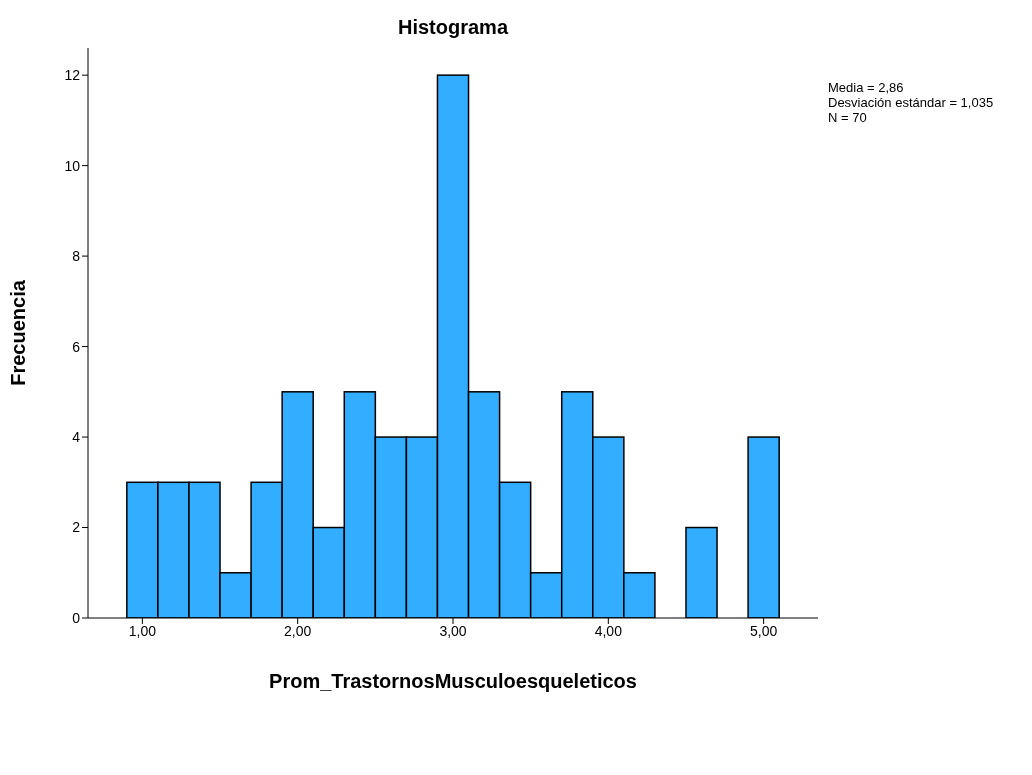  I want to click on y-tick-label: 4, so click(76, 437).